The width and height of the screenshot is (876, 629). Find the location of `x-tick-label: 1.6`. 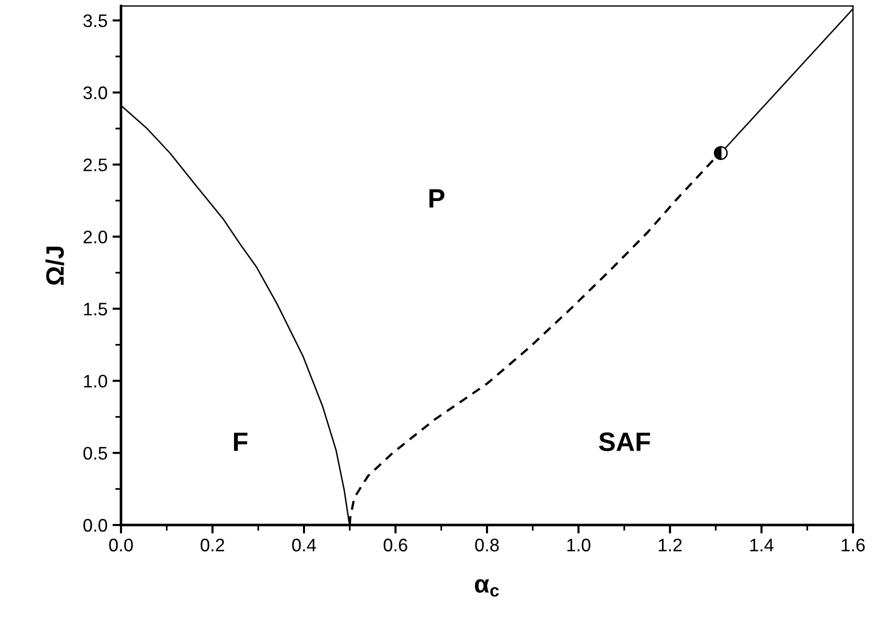

x-tick-label: 1.6 is located at coordinates (853, 545).